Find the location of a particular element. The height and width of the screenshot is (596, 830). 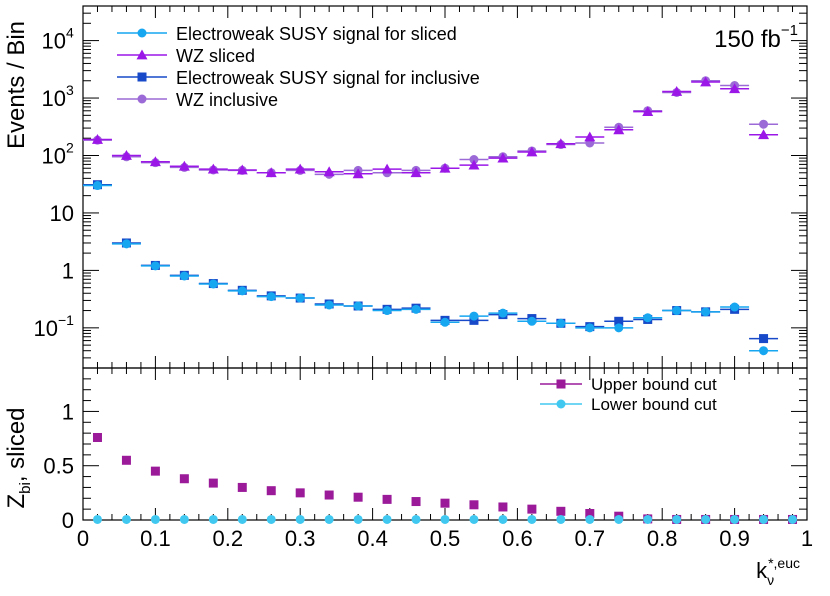

x-tick-label: 0.3 is located at coordinates (300, 538).